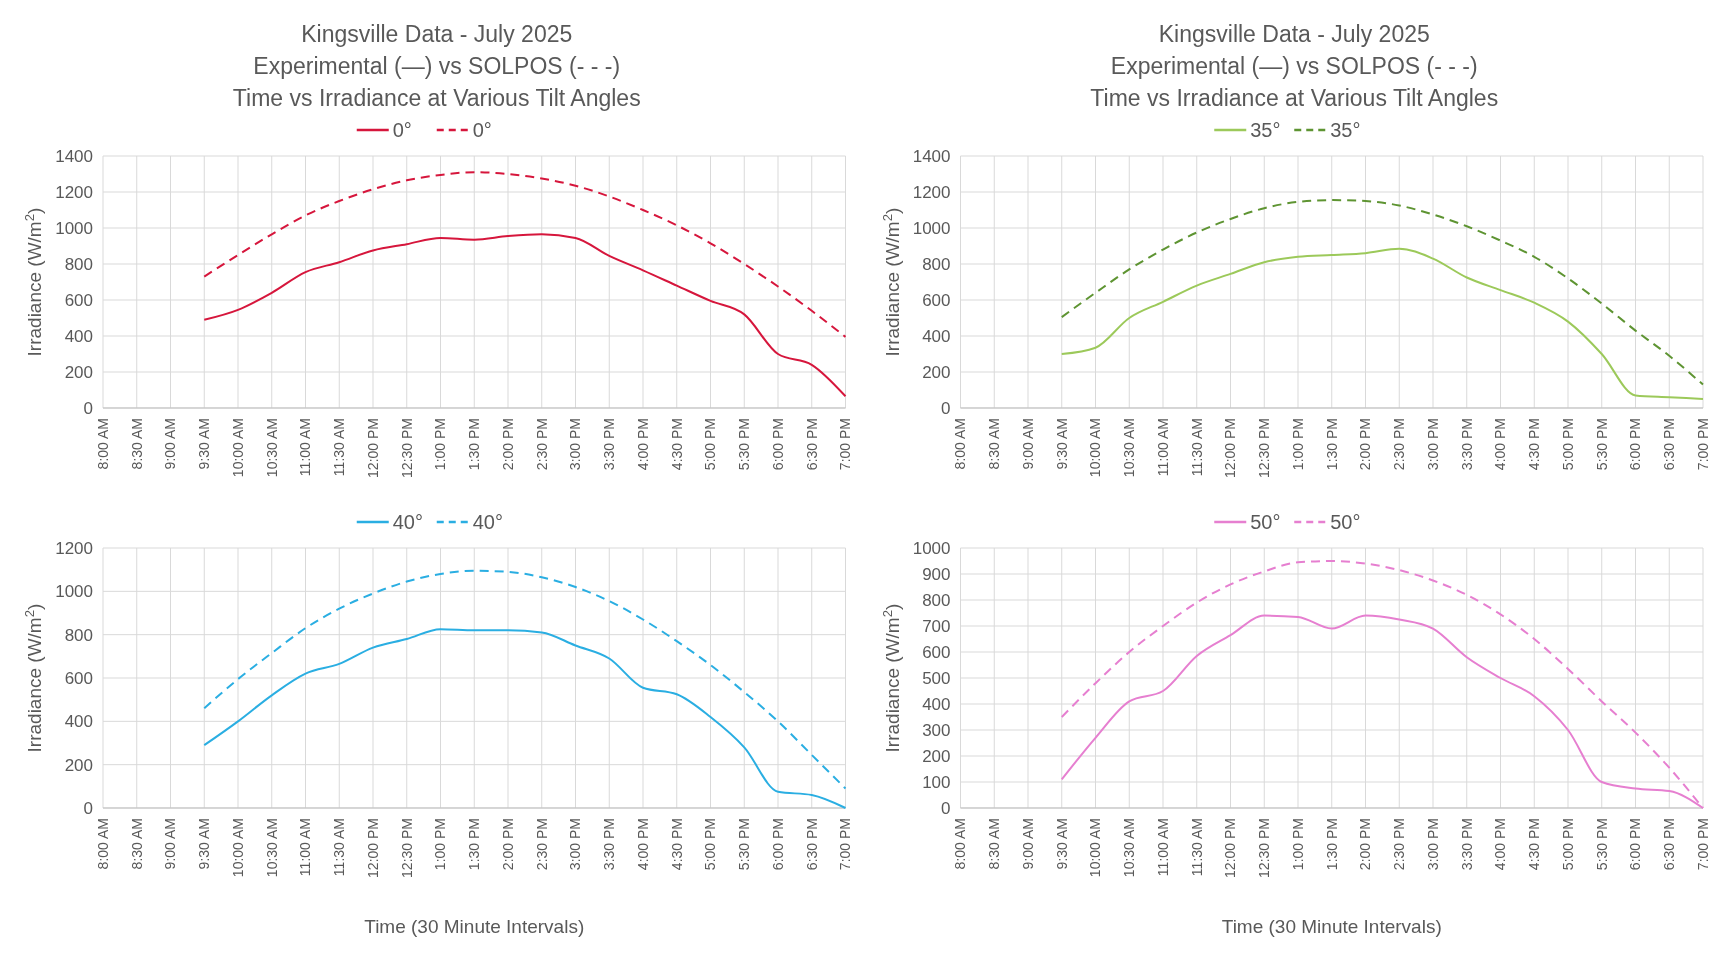 This screenshot has width=1735, height=960. Describe the element at coordinates (936, 730) in the screenshot. I see `y-tick-label: 300` at that location.